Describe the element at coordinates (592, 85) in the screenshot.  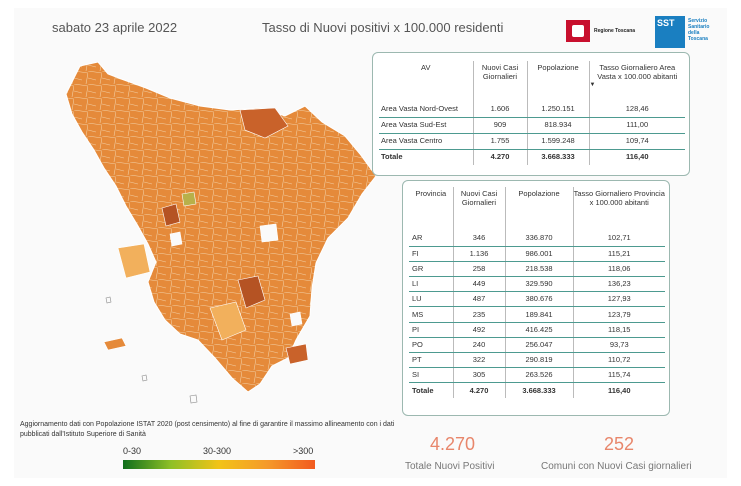
I see `sort-desc-icon: ▼` at that location.